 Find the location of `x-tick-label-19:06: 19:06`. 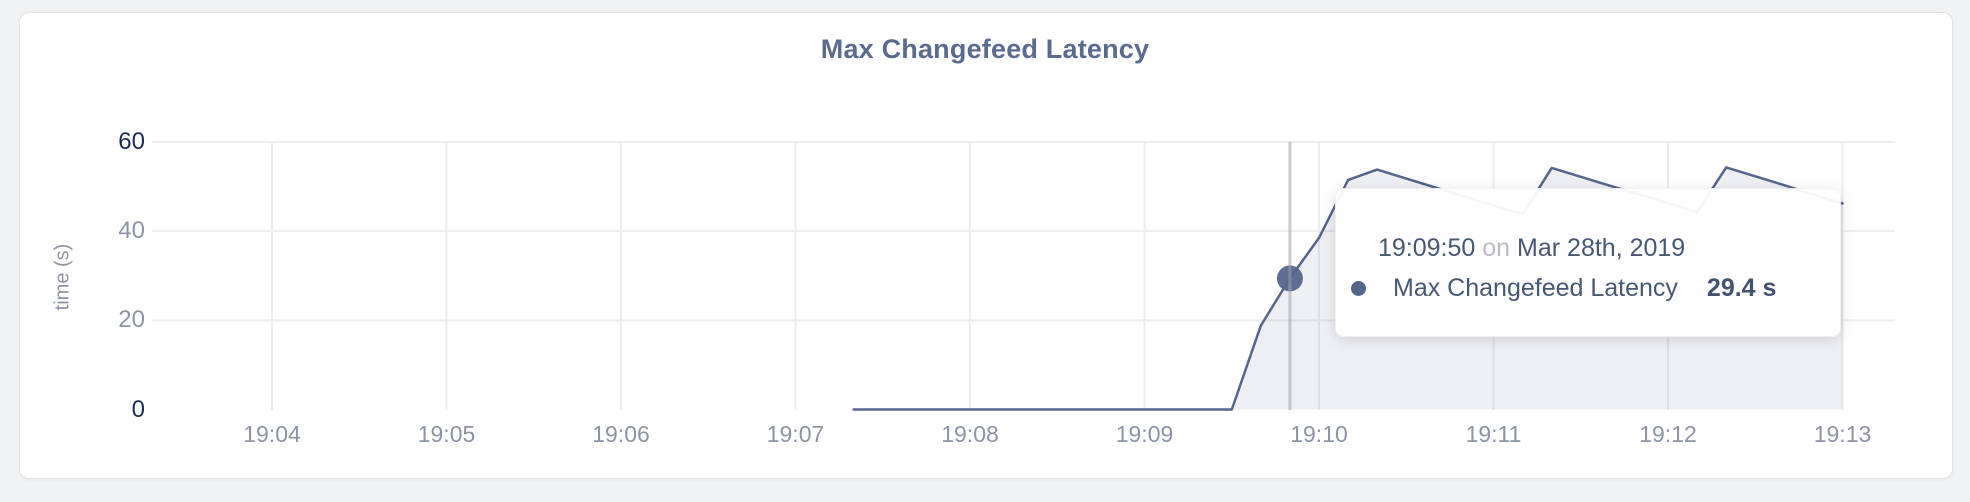

x-tick-label-19:06: 19:06 is located at coordinates (621, 434).